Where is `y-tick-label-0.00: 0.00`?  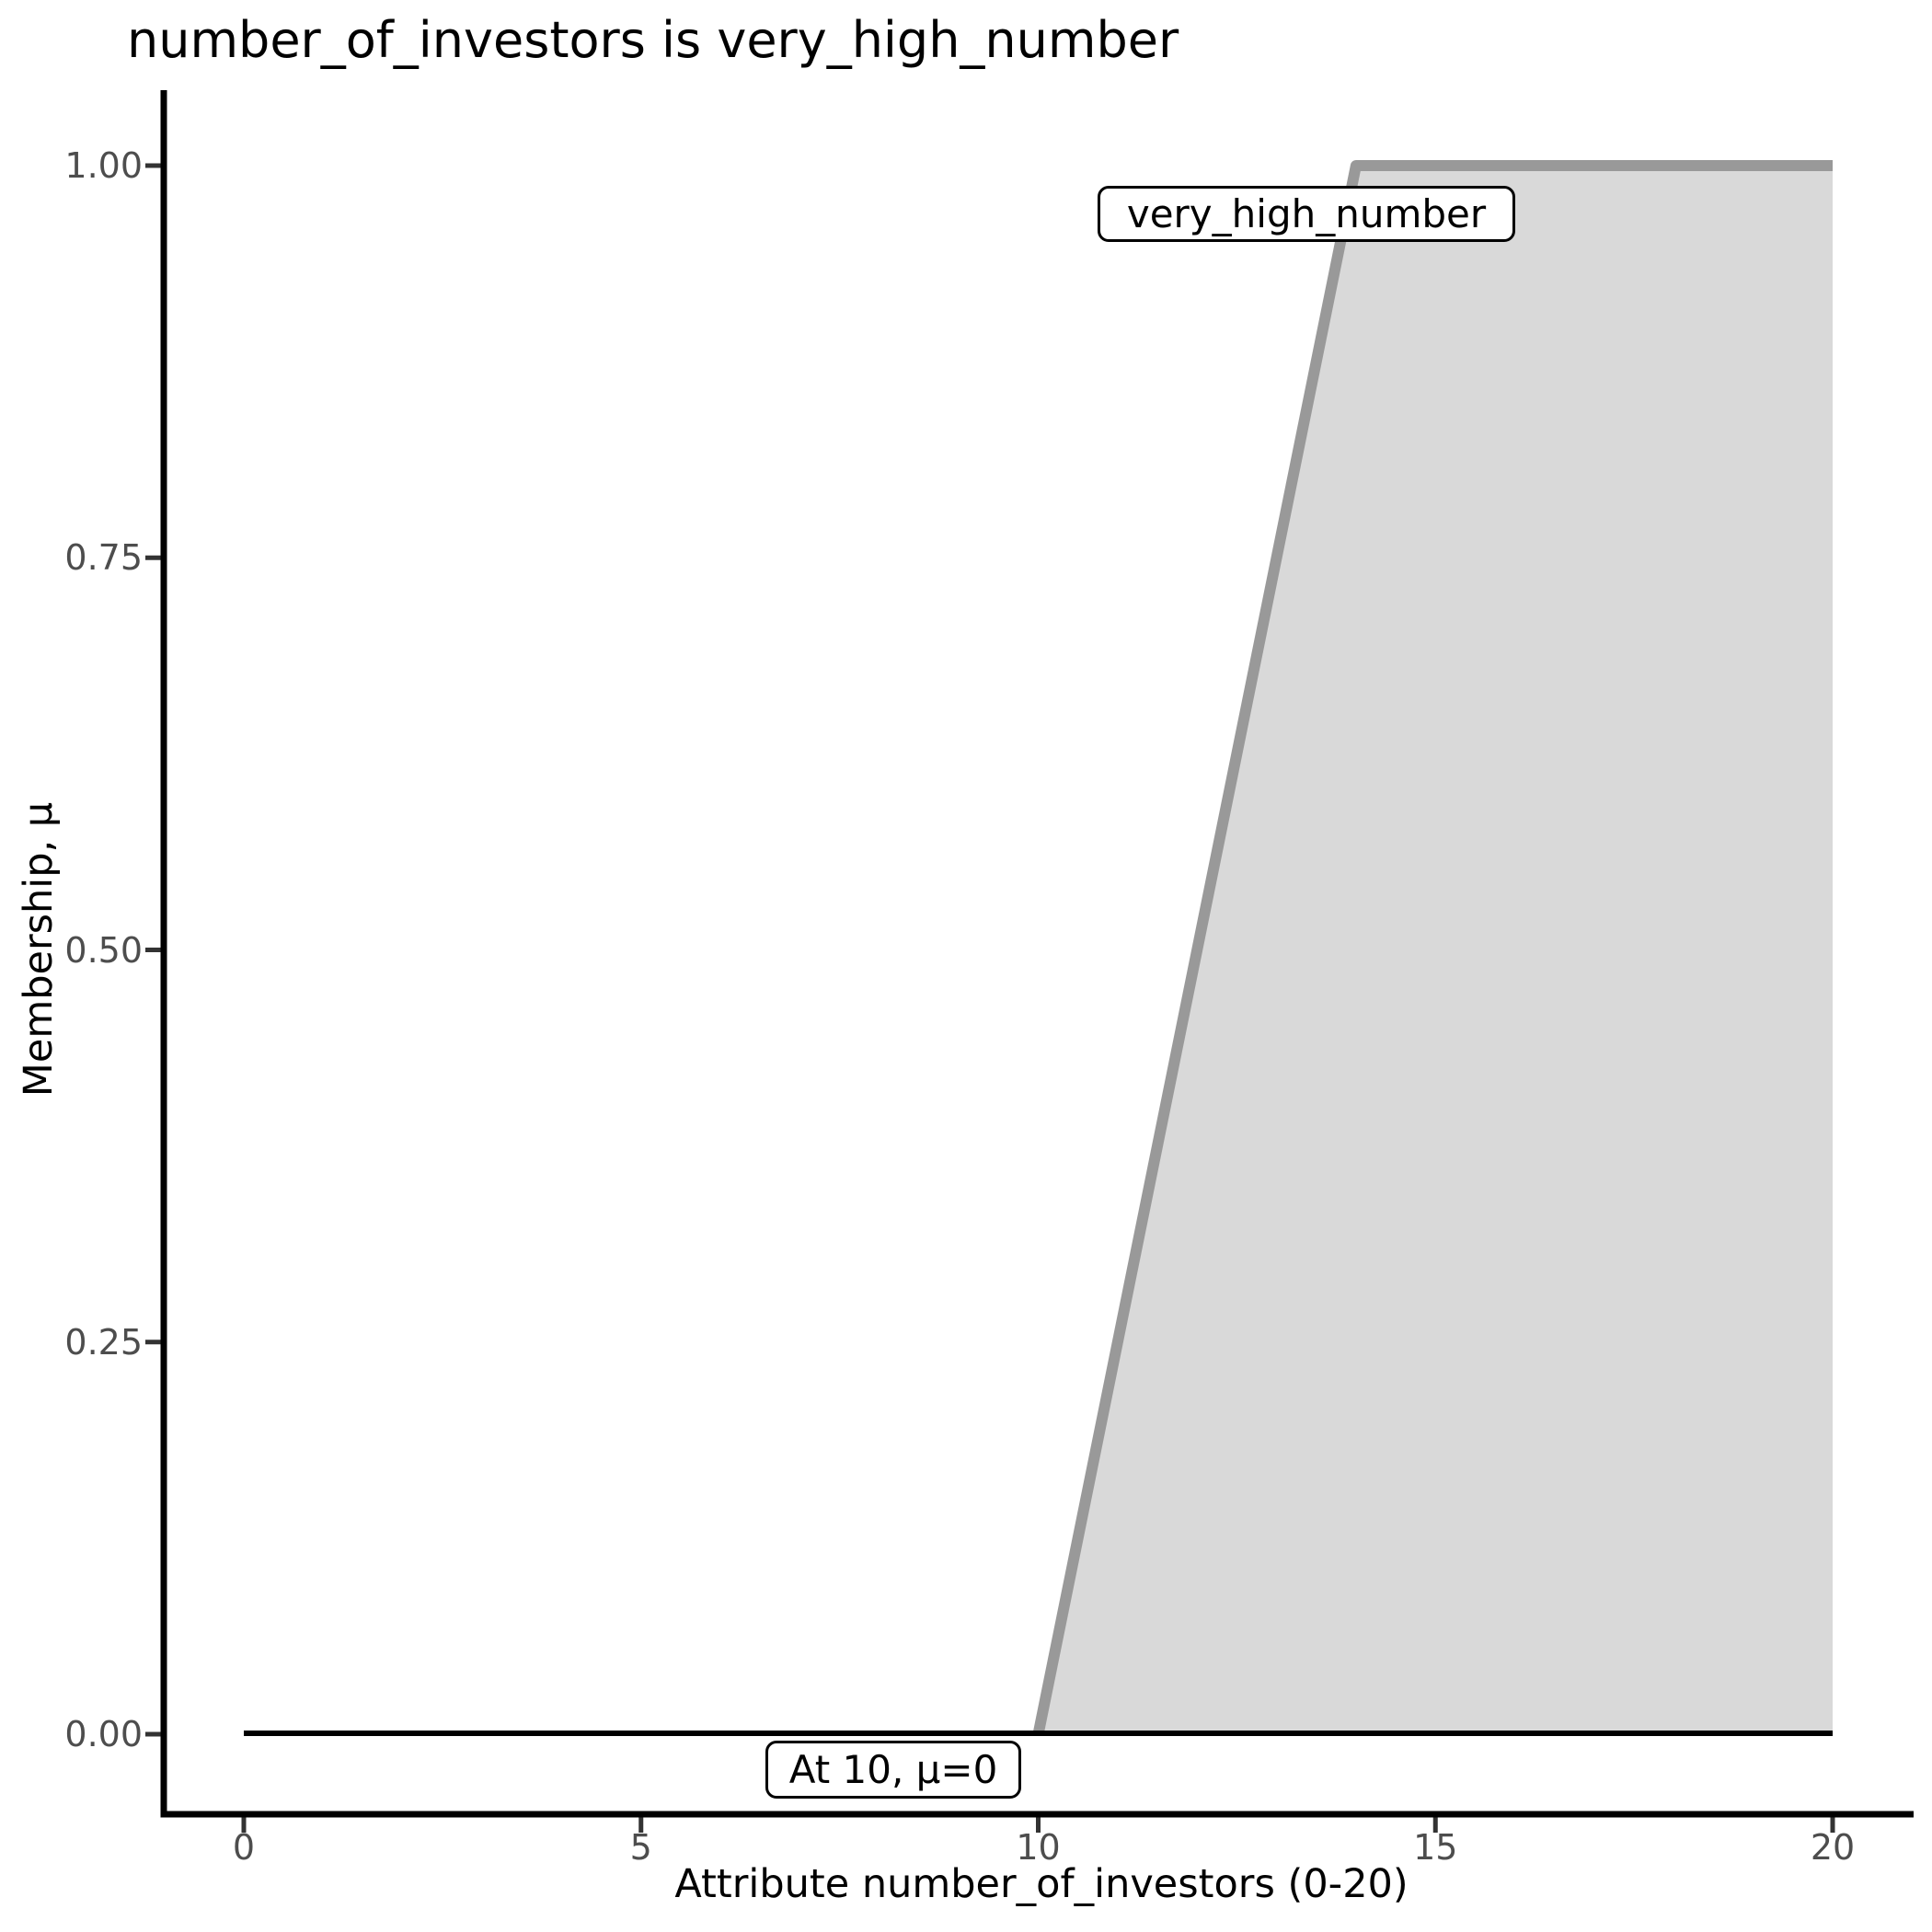 y-tick-label-0.00: 0.00 is located at coordinates (103, 1734).